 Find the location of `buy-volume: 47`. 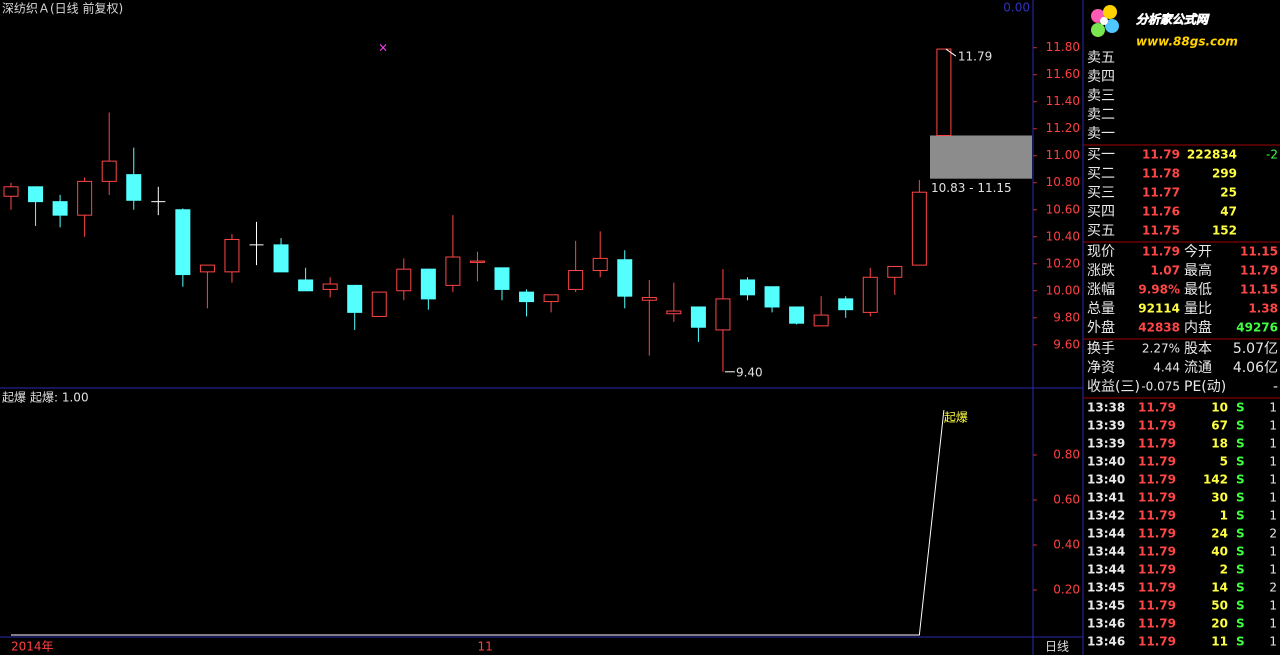

buy-volume: 47 is located at coordinates (1228, 212).